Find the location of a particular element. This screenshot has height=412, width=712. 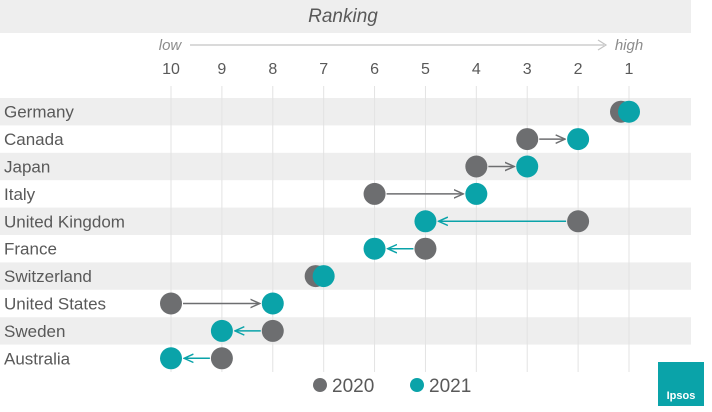

category-label-japan: Japan is located at coordinates (27, 167).